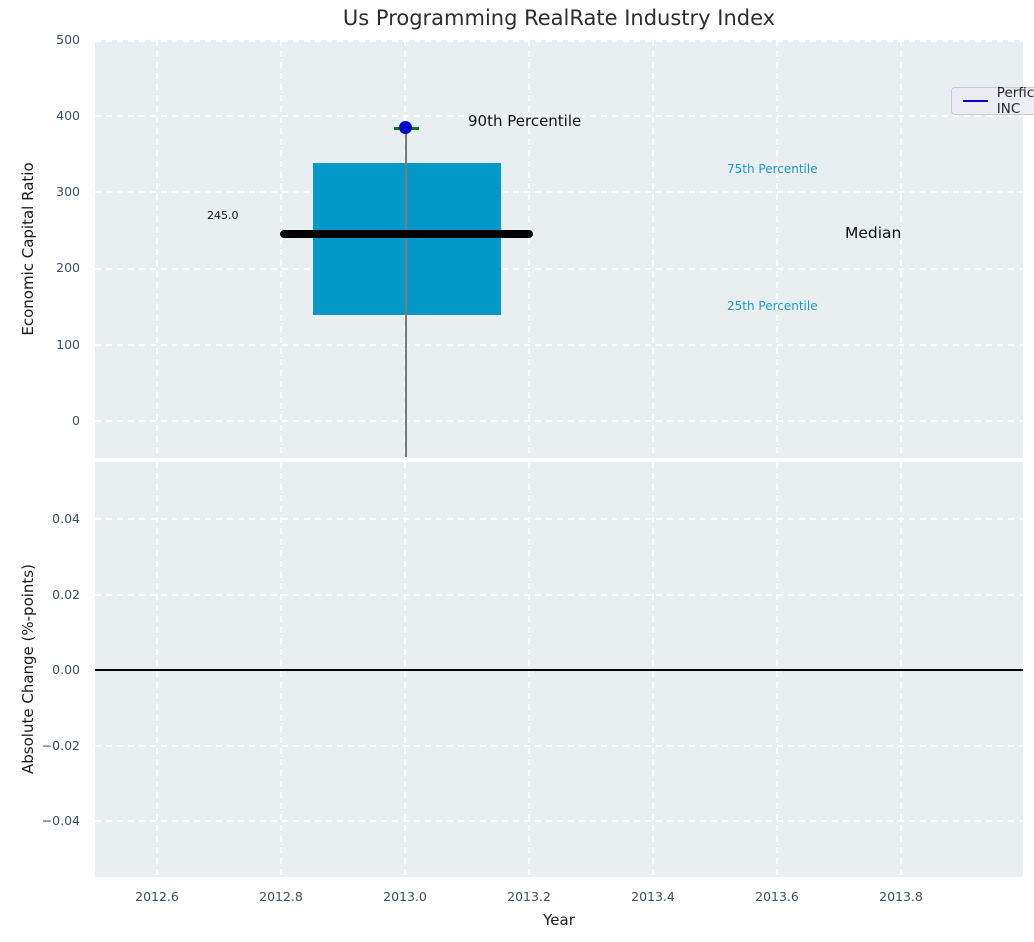 The width and height of the screenshot is (1034, 942). What do you see at coordinates (529, 896) in the screenshot?
I see `xtick: 2013.2` at bounding box center [529, 896].